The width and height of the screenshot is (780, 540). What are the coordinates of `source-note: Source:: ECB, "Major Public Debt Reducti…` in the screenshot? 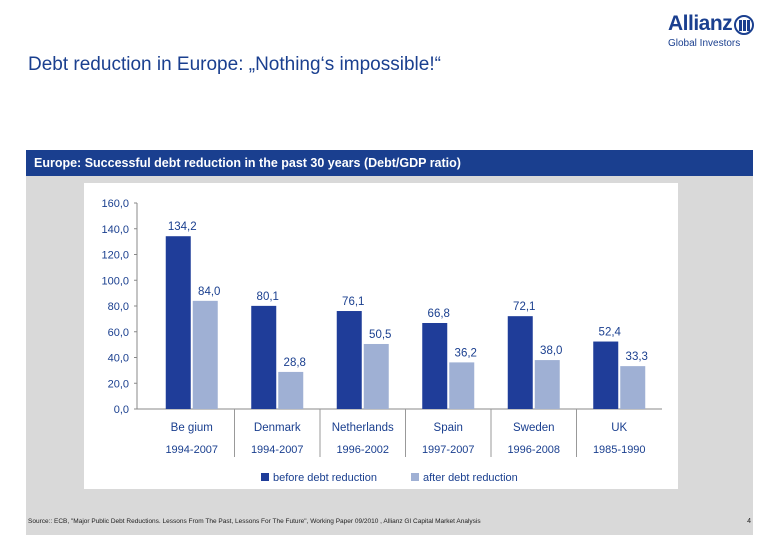 It's located at (254, 521).